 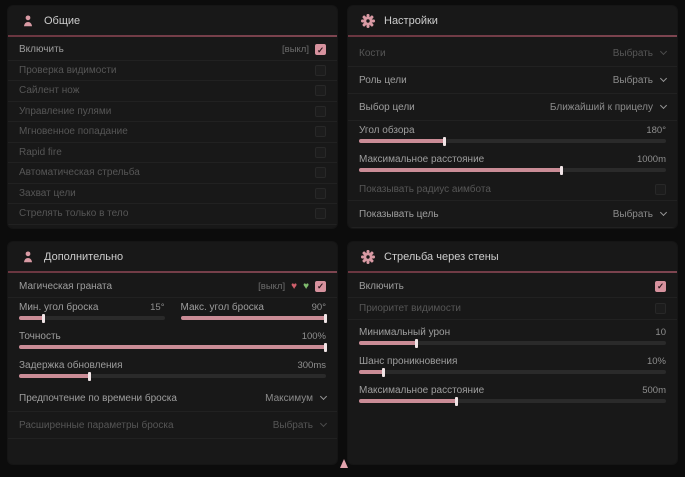 I want to click on row-label: Проверка видимости, so click(x=68, y=70).